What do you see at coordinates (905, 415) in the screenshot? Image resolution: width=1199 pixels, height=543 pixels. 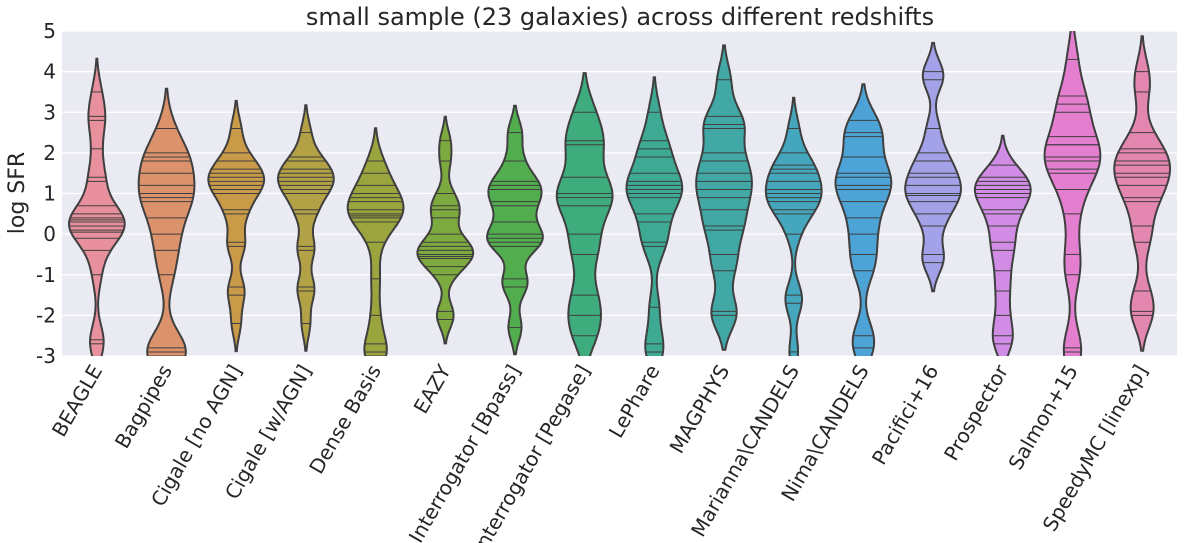 I see `x-tick-label: Pacifici+16` at bounding box center [905, 415].